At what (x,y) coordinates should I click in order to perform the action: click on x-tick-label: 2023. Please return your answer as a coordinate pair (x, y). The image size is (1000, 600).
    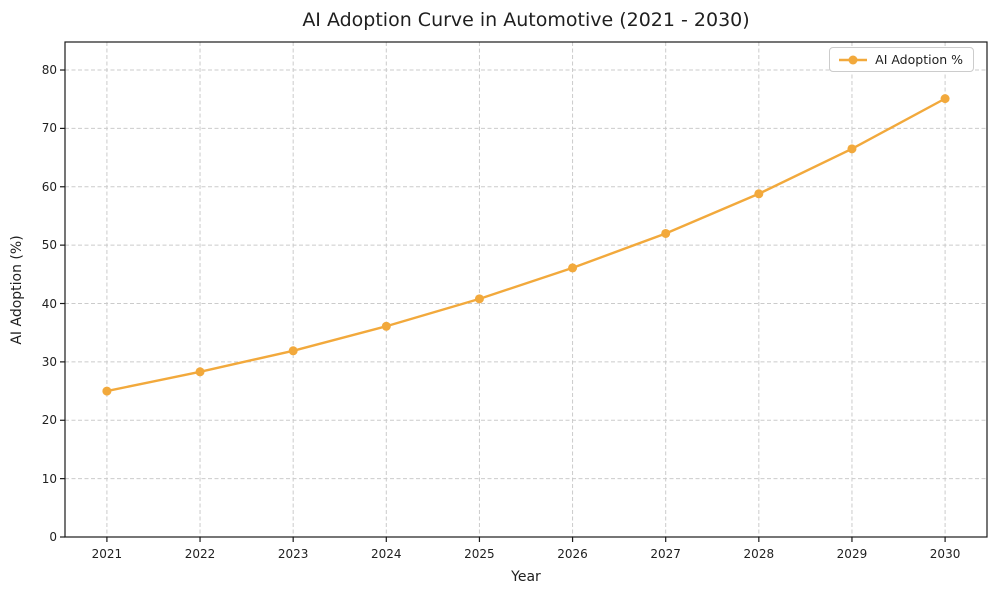
    Looking at the image, I should click on (293, 554).